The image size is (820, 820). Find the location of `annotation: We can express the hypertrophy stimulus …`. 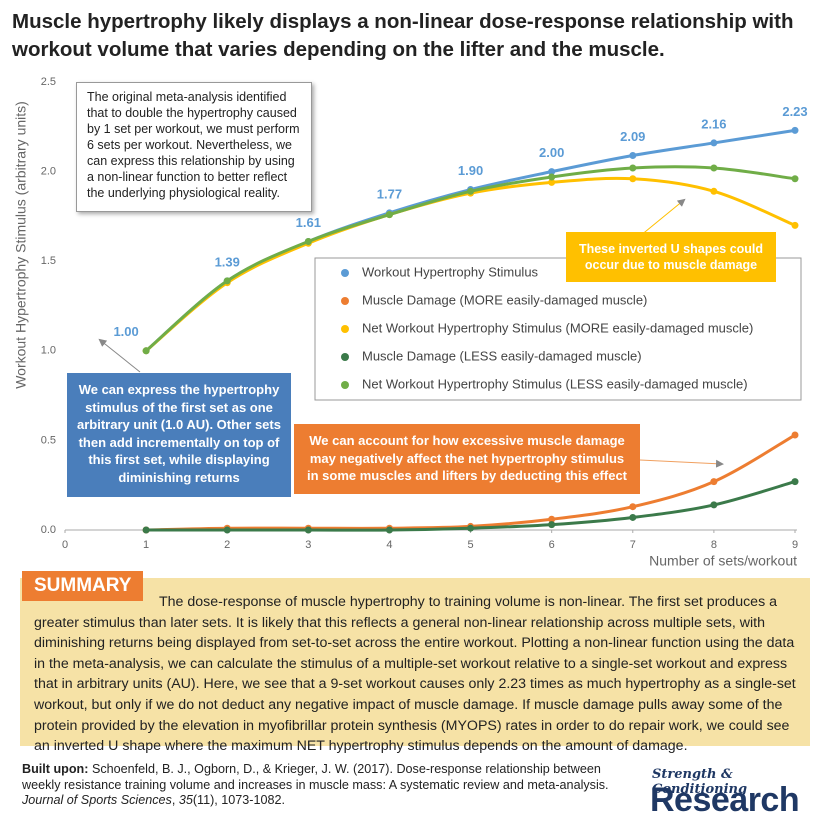

annotation: We can express the hypertrophy stimulus … is located at coordinates (179, 435).